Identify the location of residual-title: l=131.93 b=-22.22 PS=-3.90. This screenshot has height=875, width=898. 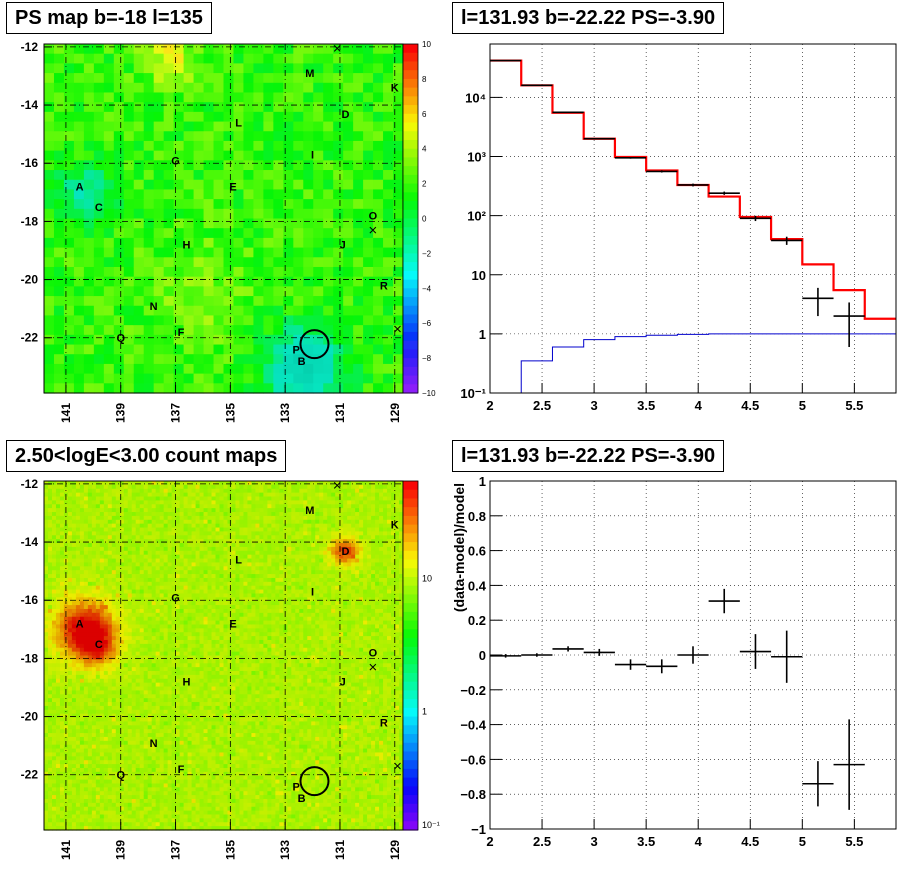
(588, 456).